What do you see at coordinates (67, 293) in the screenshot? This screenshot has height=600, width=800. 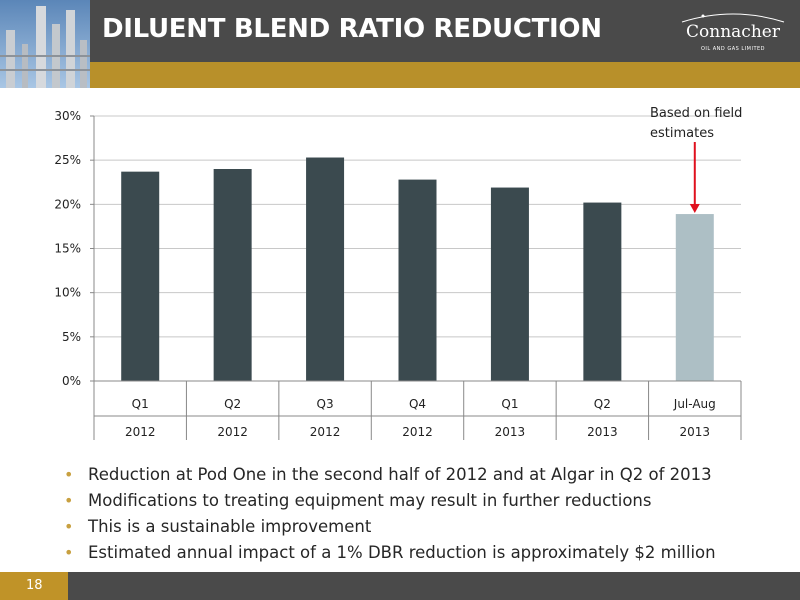 I see `y-tick-label: 10%` at bounding box center [67, 293].